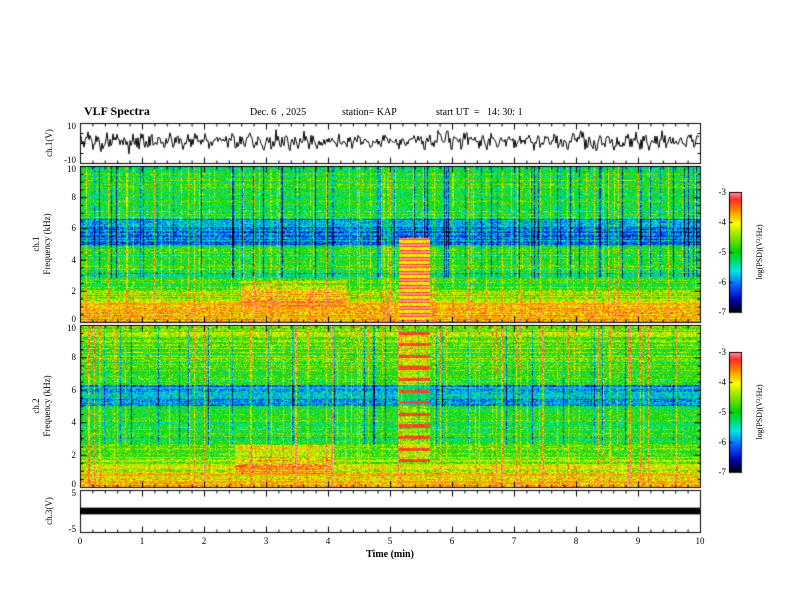  What do you see at coordinates (452, 541) in the screenshot?
I see `x-tick-label: 6` at bounding box center [452, 541].